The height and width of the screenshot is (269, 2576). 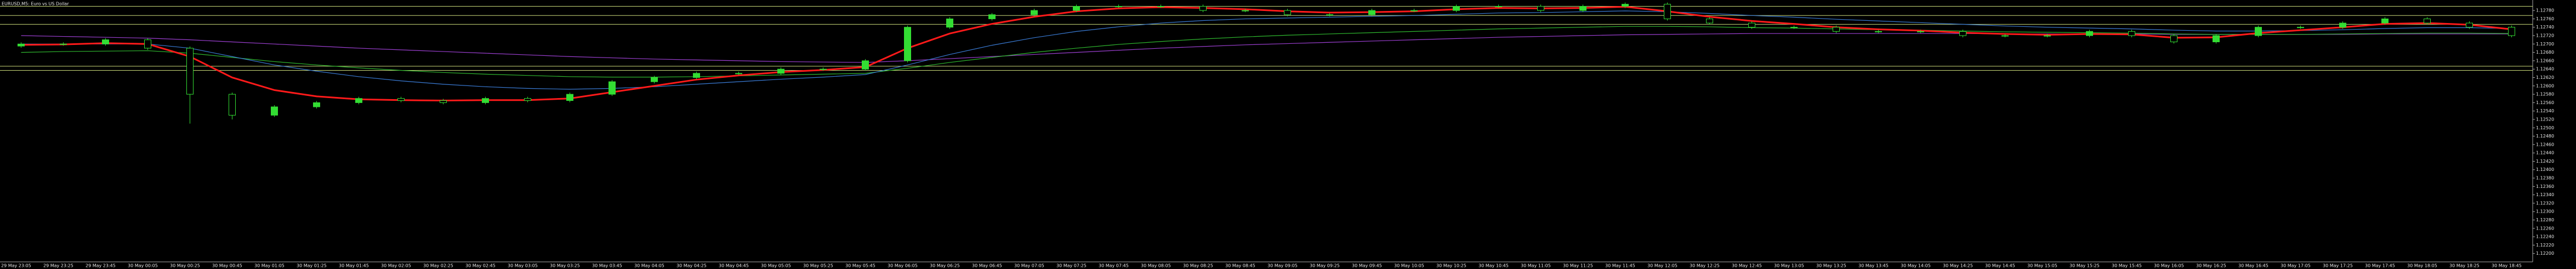 What do you see at coordinates (312, 266) in the screenshot?
I see `x-tick-label: 30 May 01:25` at bounding box center [312, 266].